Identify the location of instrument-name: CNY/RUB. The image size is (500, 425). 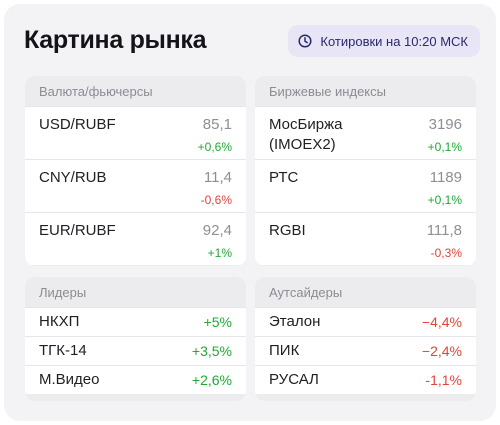
(73, 177).